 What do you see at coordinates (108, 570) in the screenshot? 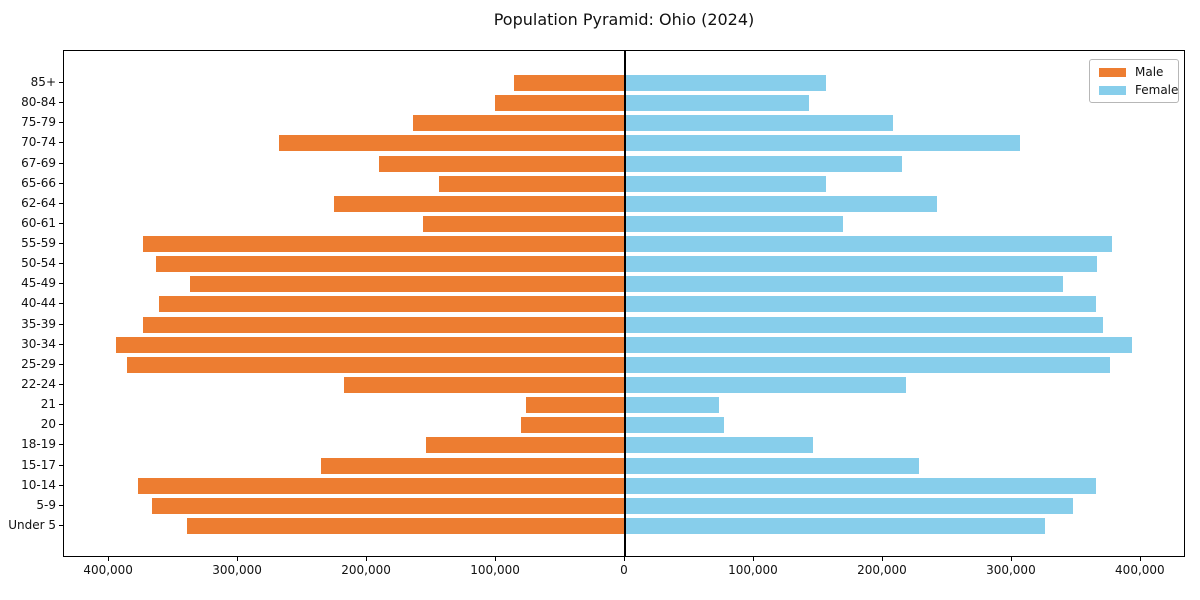
I see `x-tick-label-0: 400,000` at bounding box center [108, 570].